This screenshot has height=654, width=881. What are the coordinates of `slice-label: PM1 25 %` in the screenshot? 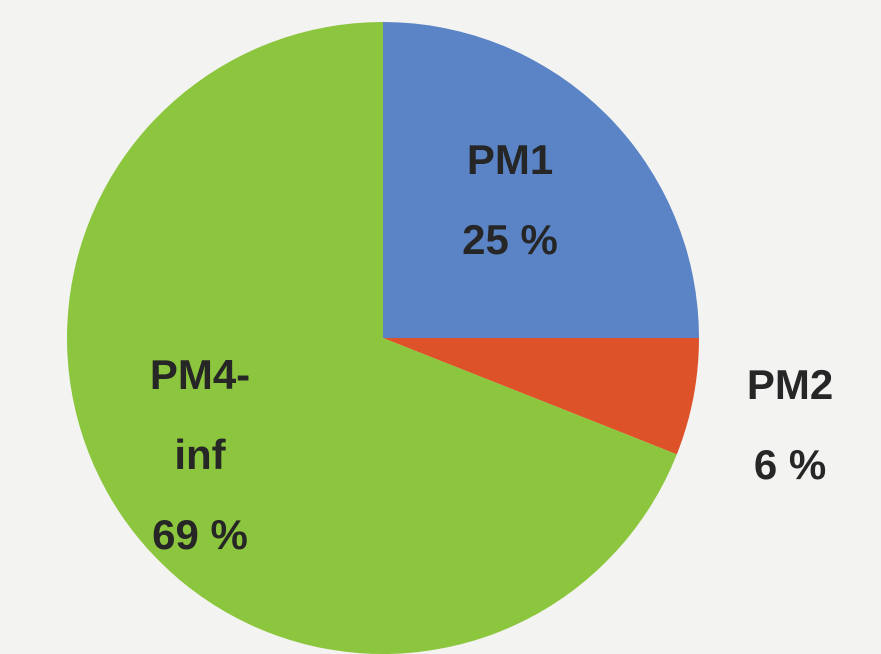 It's located at (510, 200).